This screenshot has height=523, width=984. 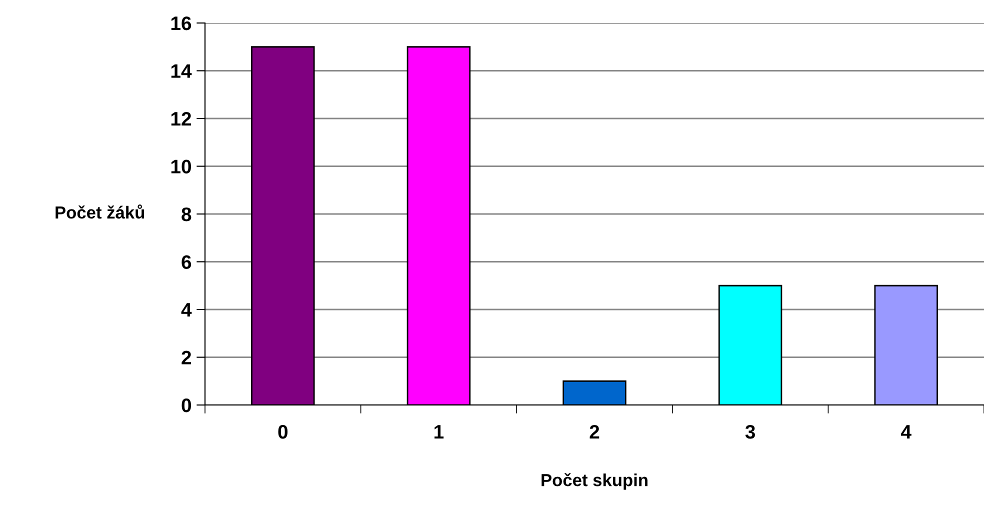 I want to click on y-tick-label: 8, so click(x=187, y=214).